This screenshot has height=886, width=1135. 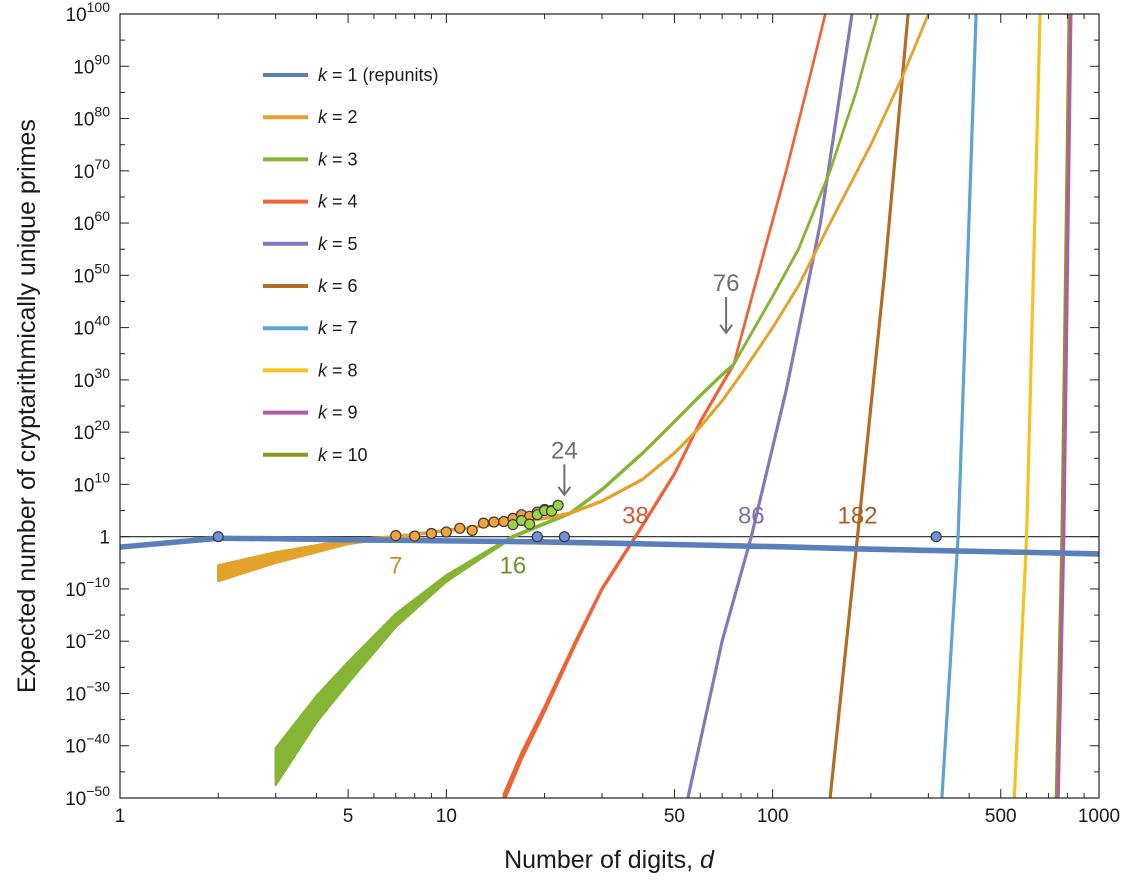 What do you see at coordinates (310, 286) in the screenshot?
I see `legend-item-k6: k = 6` at bounding box center [310, 286].